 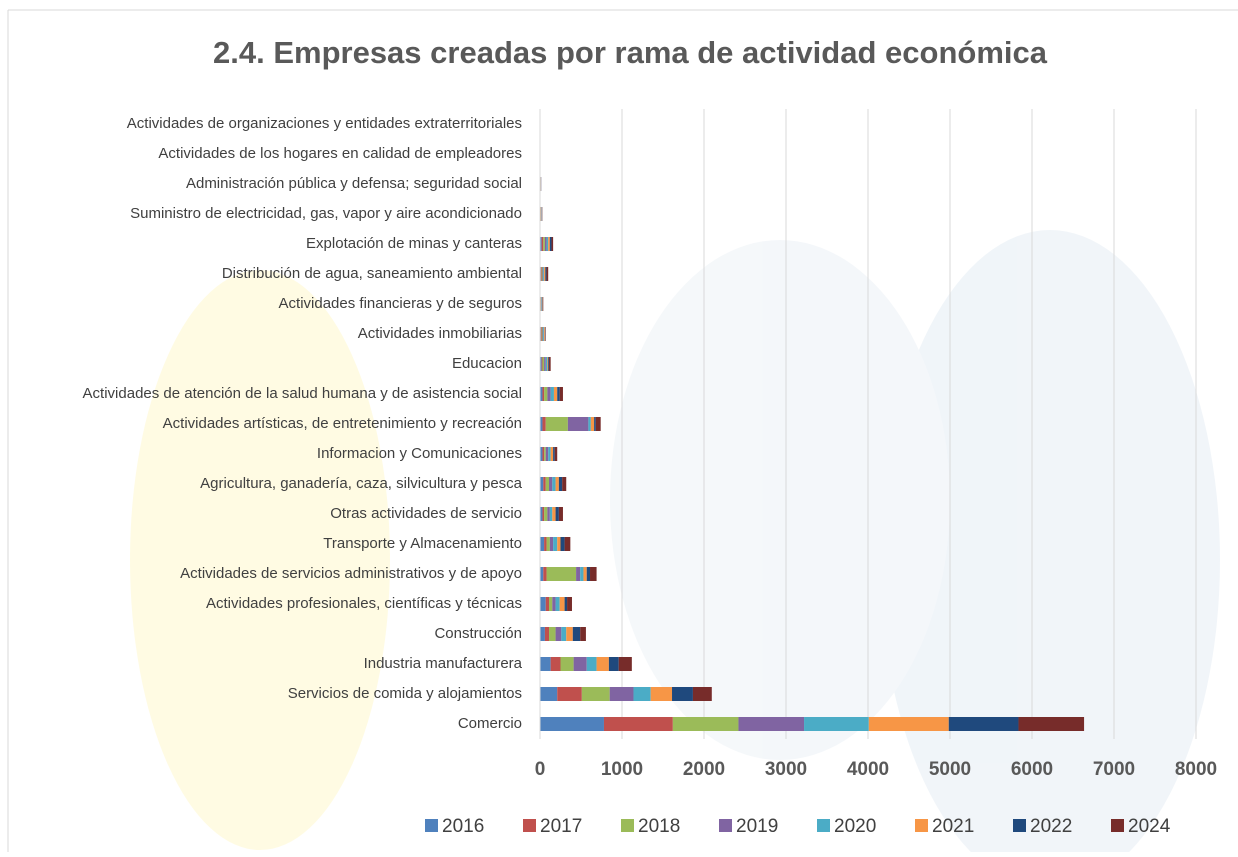 What do you see at coordinates (478, 633) in the screenshot?
I see `y-tick-label: Construcción` at bounding box center [478, 633].